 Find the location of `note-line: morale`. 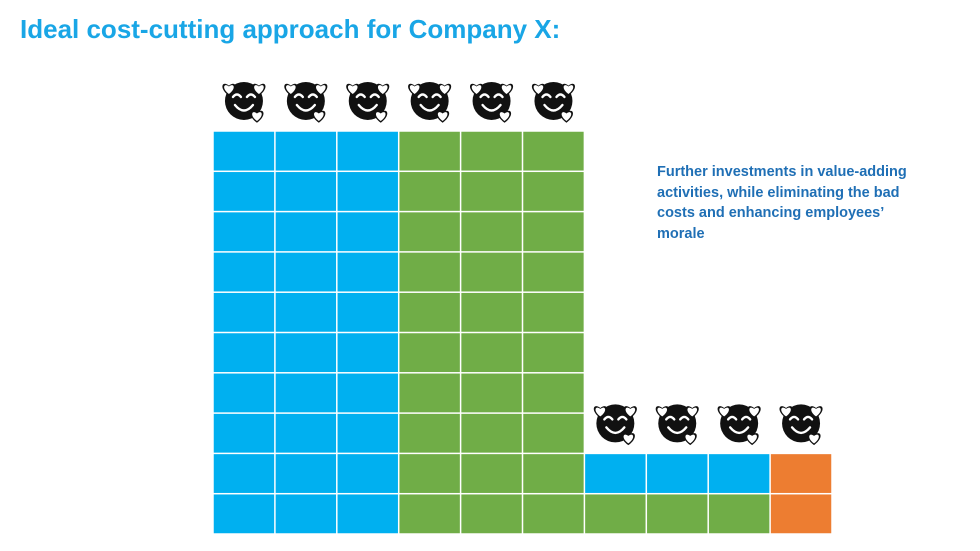

note-line: morale is located at coordinates (681, 233).